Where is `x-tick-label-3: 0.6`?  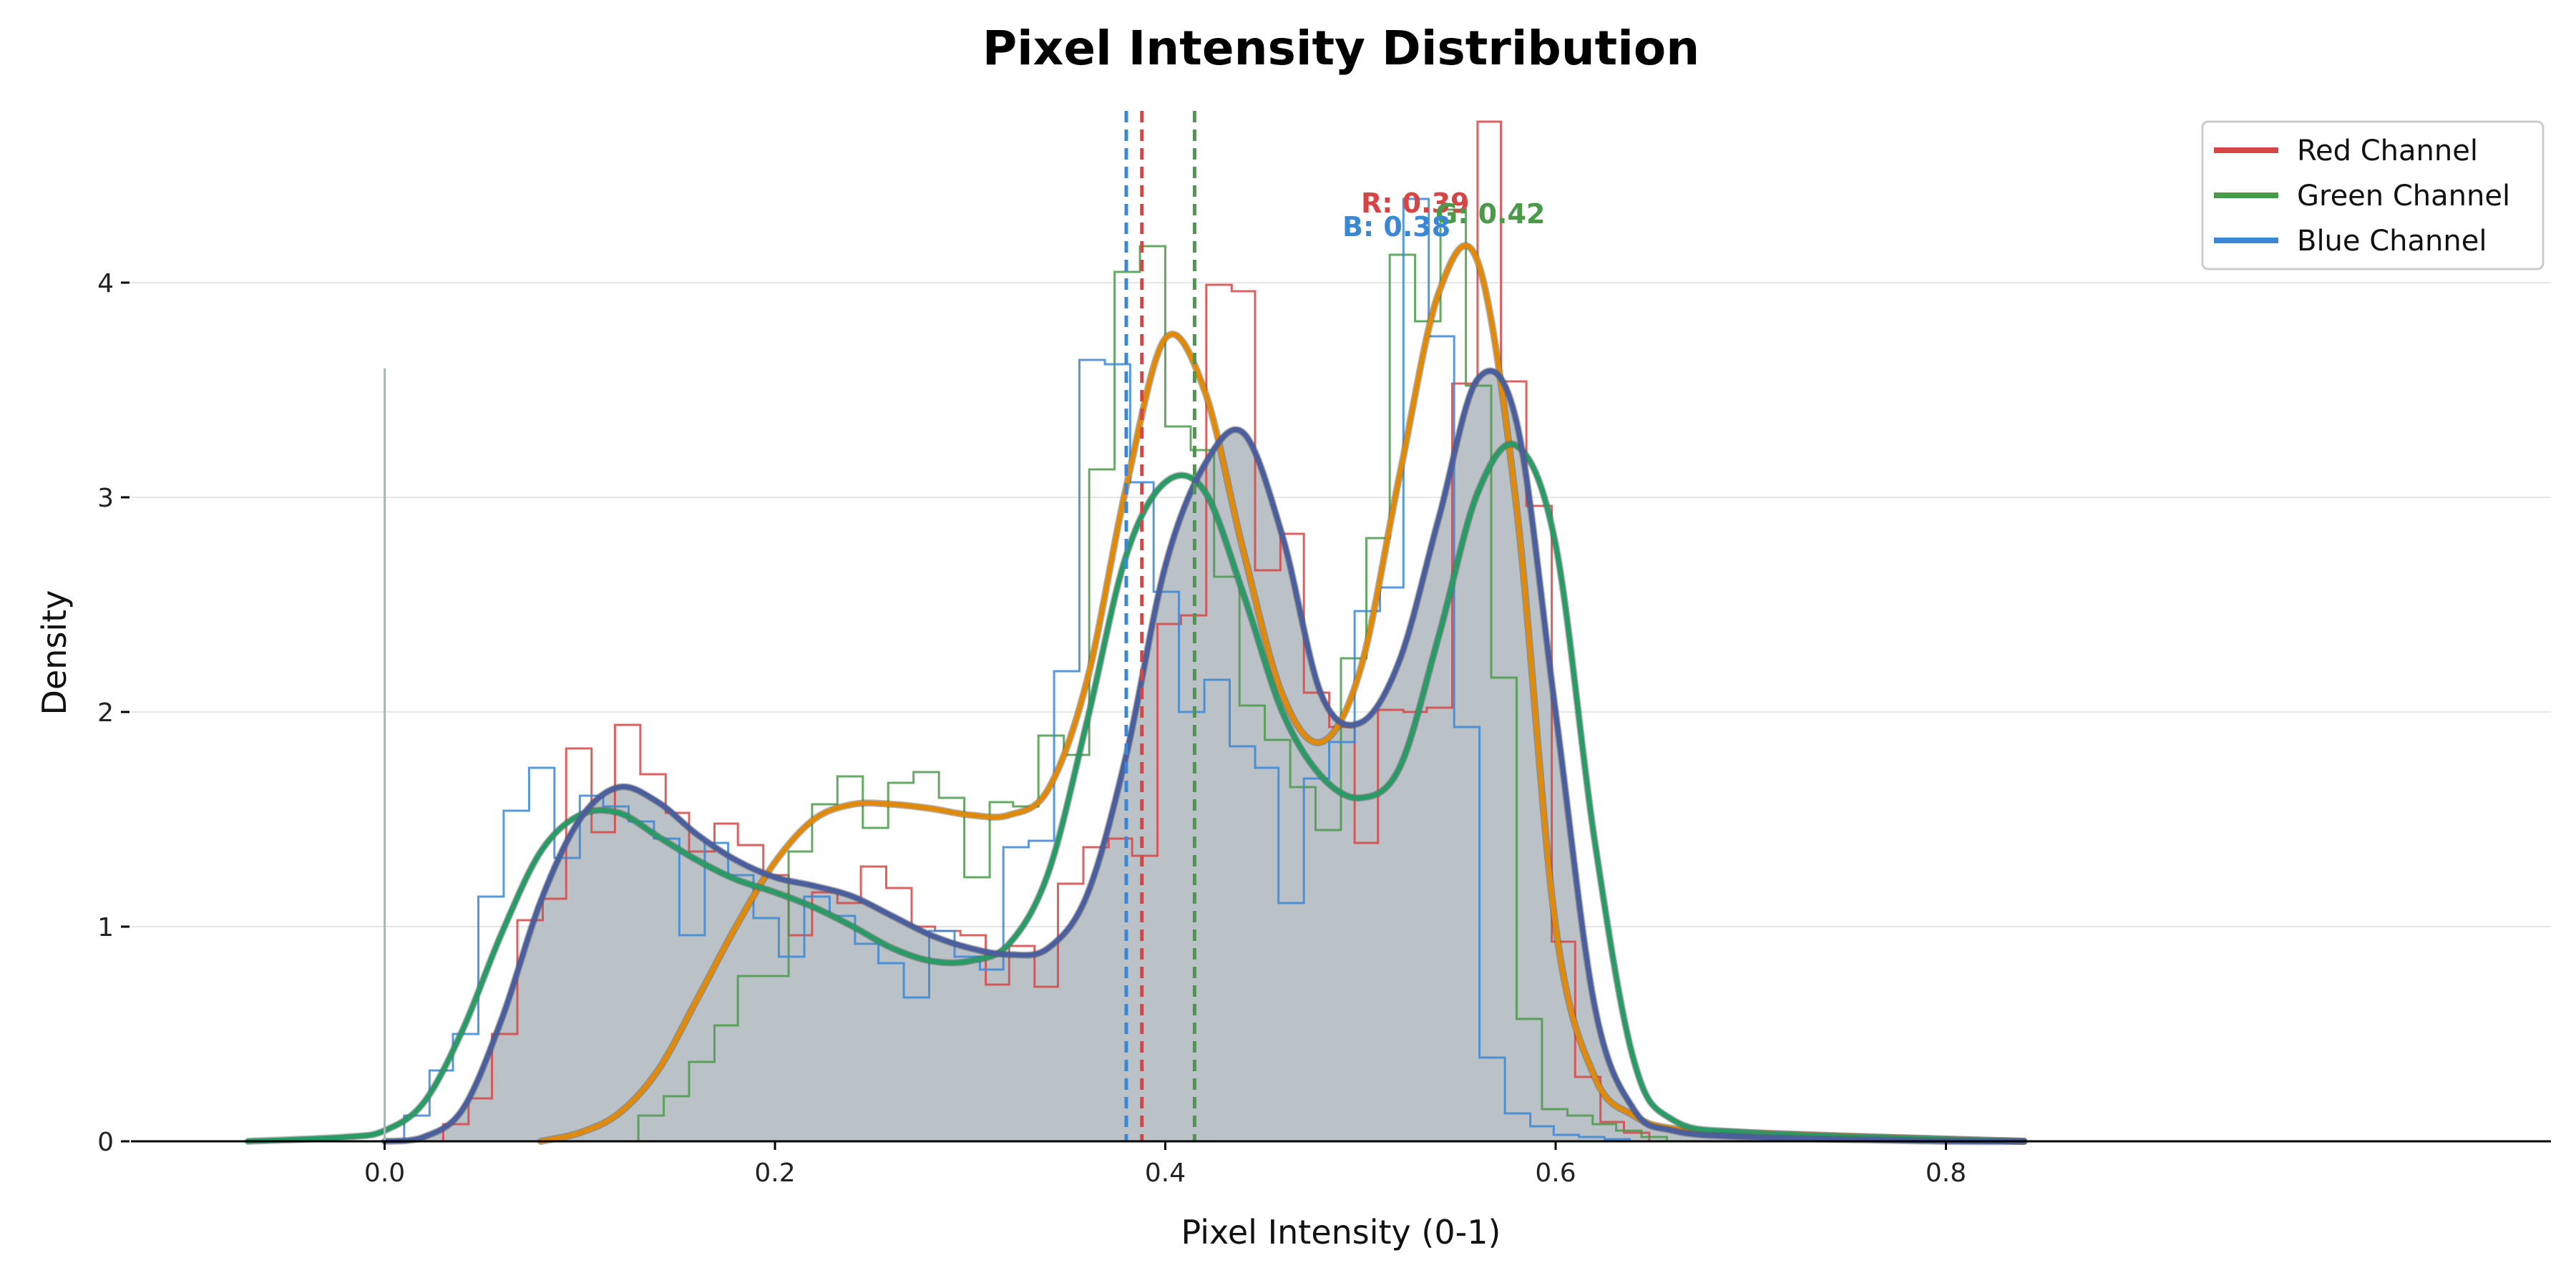
x-tick-label-3: 0.6 is located at coordinates (1555, 1173).